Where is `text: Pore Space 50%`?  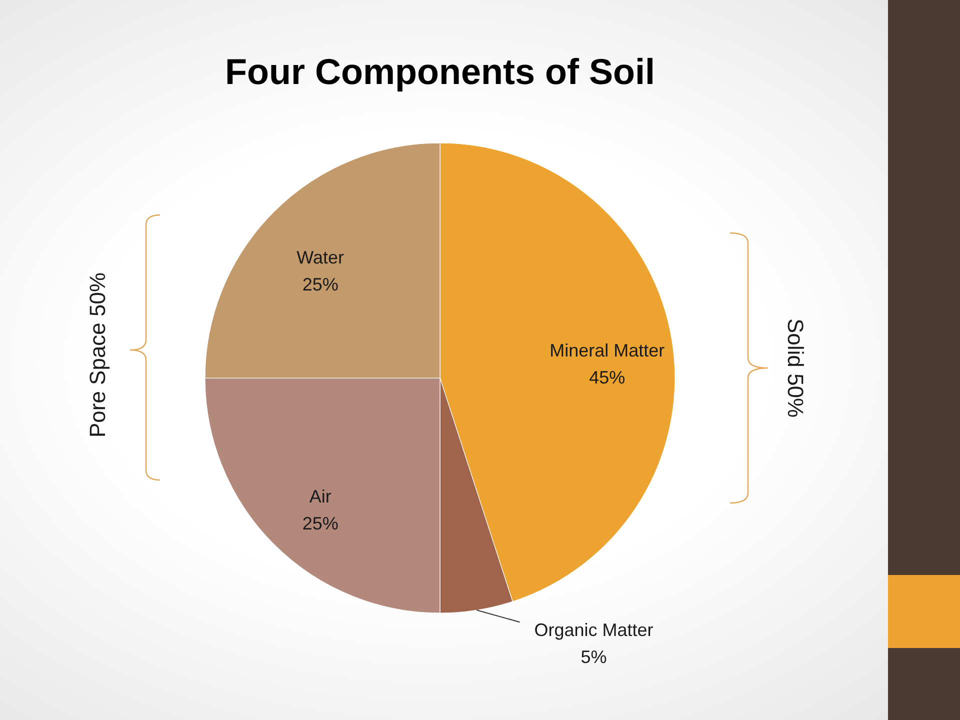
text: Pore Space 50% is located at coordinates (97, 355).